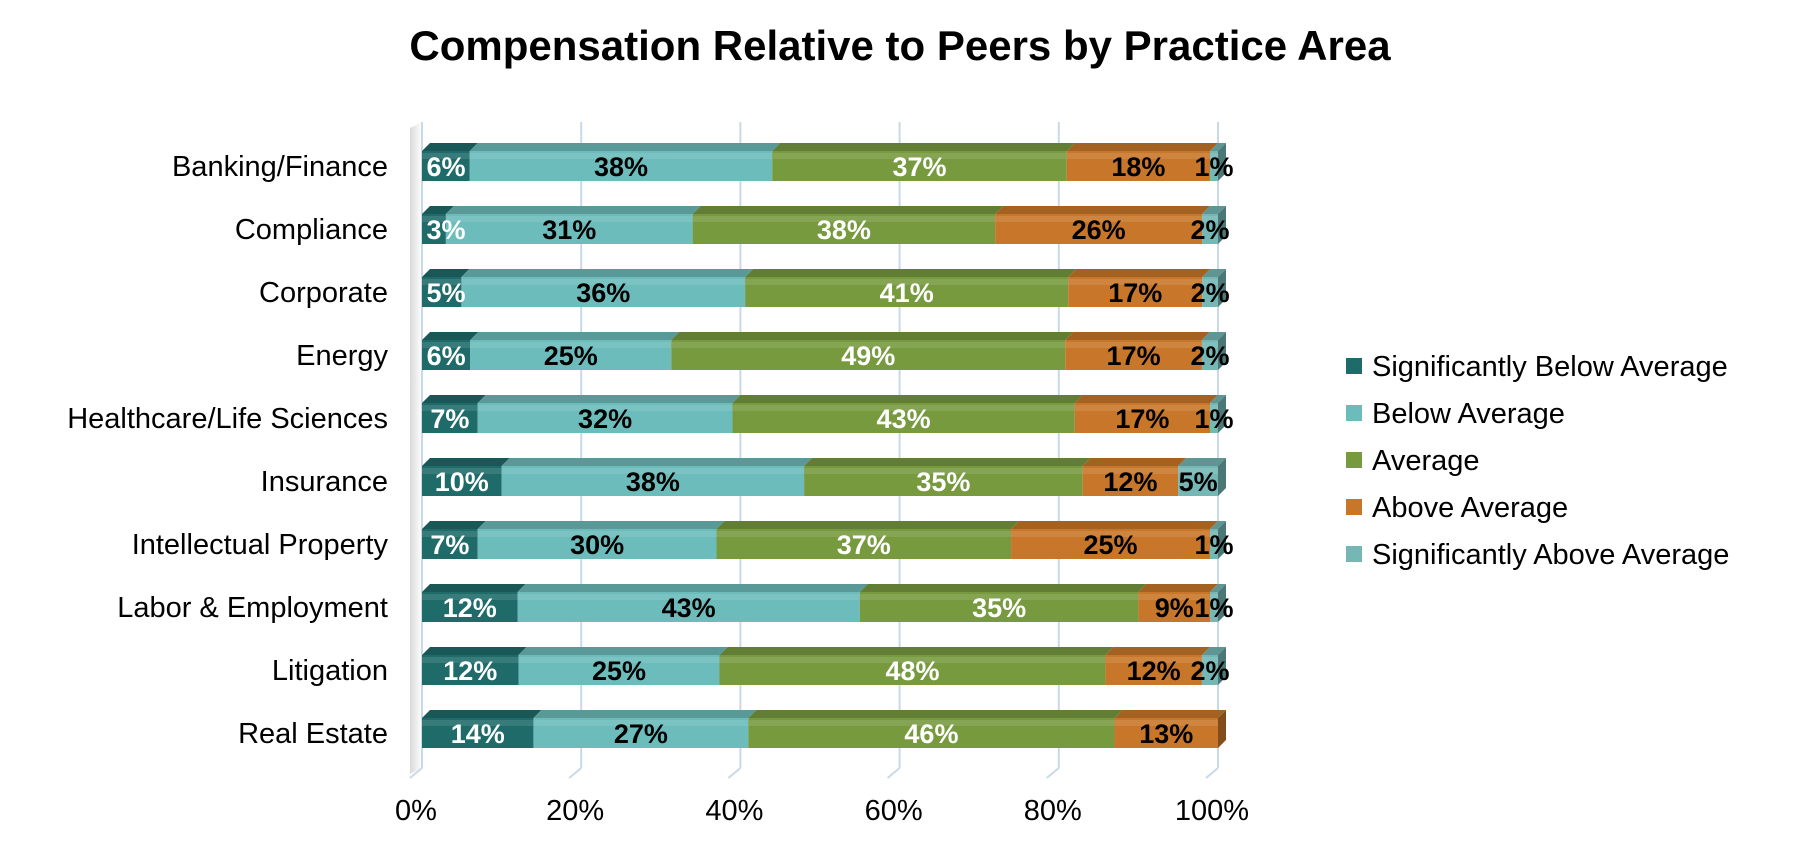 This screenshot has width=1800, height=852. What do you see at coordinates (569, 230) in the screenshot?
I see `data-label: 31%` at bounding box center [569, 230].